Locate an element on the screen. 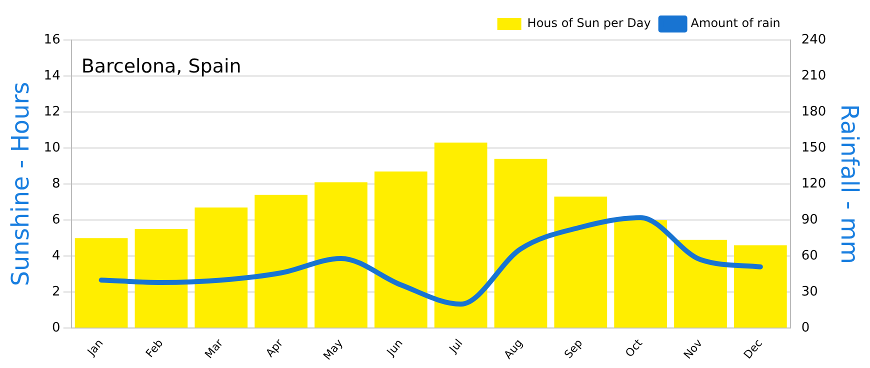 The image size is (870, 368). y2-tick-label: 210 is located at coordinates (813, 76).